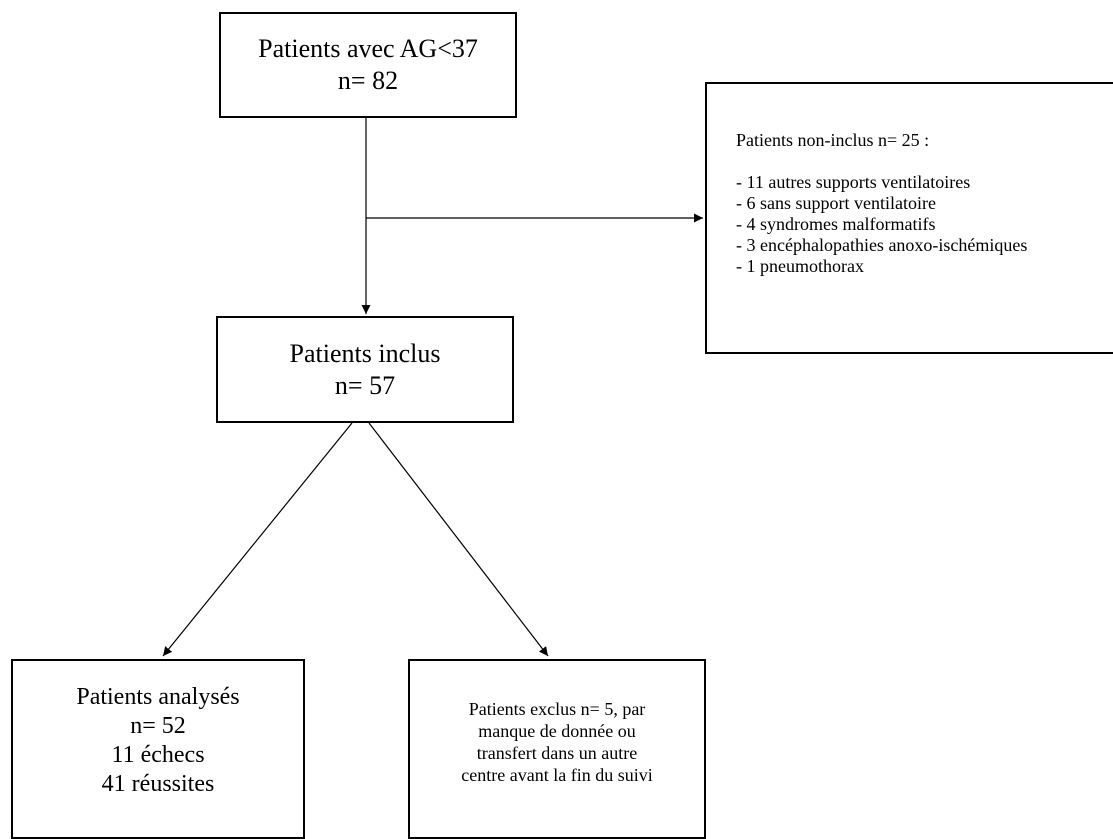 The height and width of the screenshot is (839, 1113). What do you see at coordinates (158, 784) in the screenshot?
I see `analysed-successes: 41 réussites` at bounding box center [158, 784].